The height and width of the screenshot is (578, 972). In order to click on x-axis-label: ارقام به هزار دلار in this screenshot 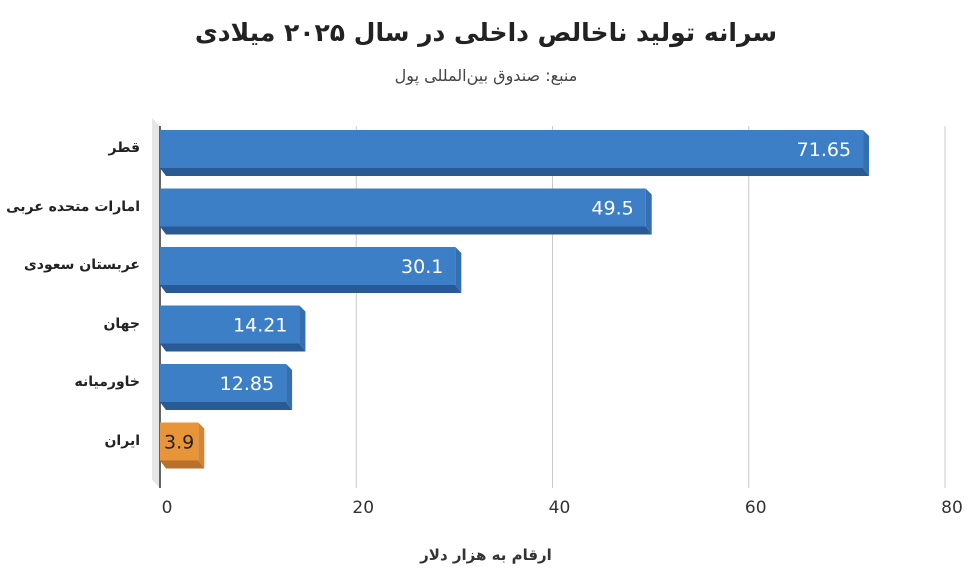, I will do `click(486, 555)`.